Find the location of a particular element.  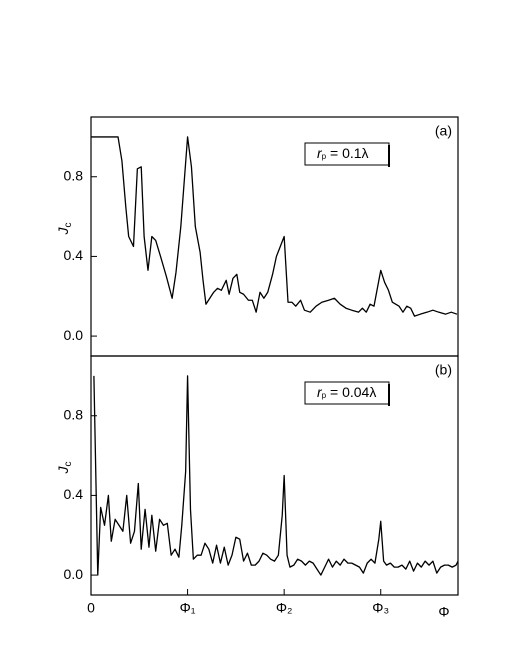

panel-label: (a) is located at coordinates (443, 131).